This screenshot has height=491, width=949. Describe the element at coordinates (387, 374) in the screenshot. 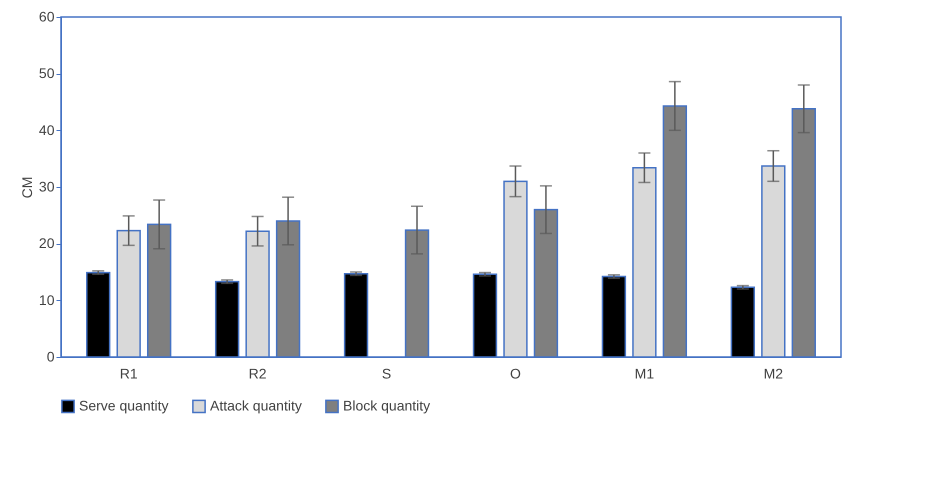

I see `x-tick-label: S` at that location.